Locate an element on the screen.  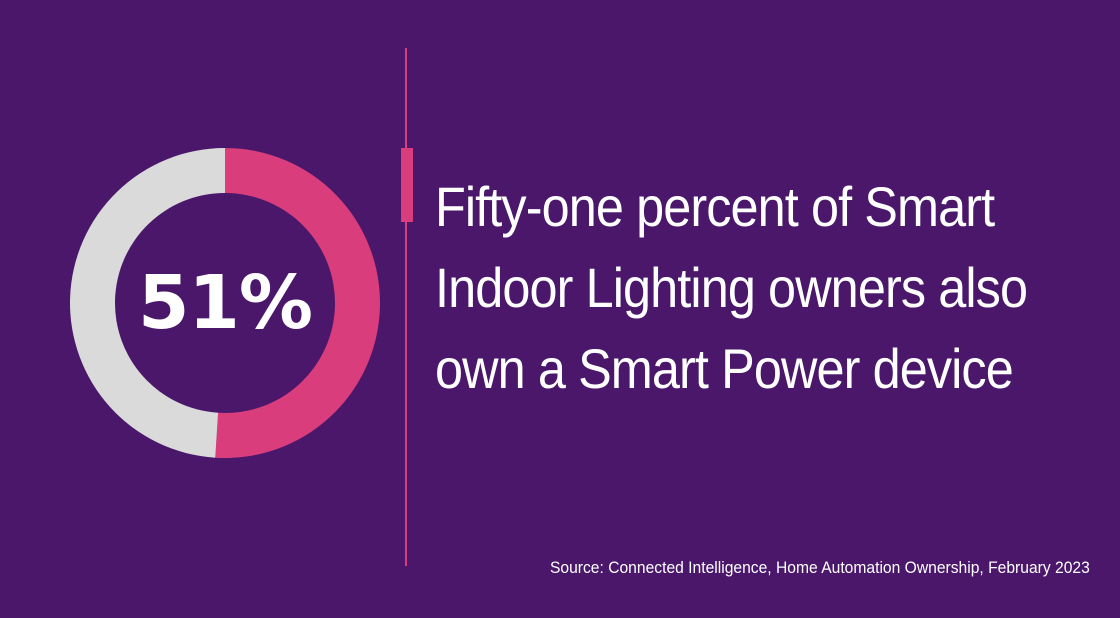
donut-chart: 51% is located at coordinates (225, 303).